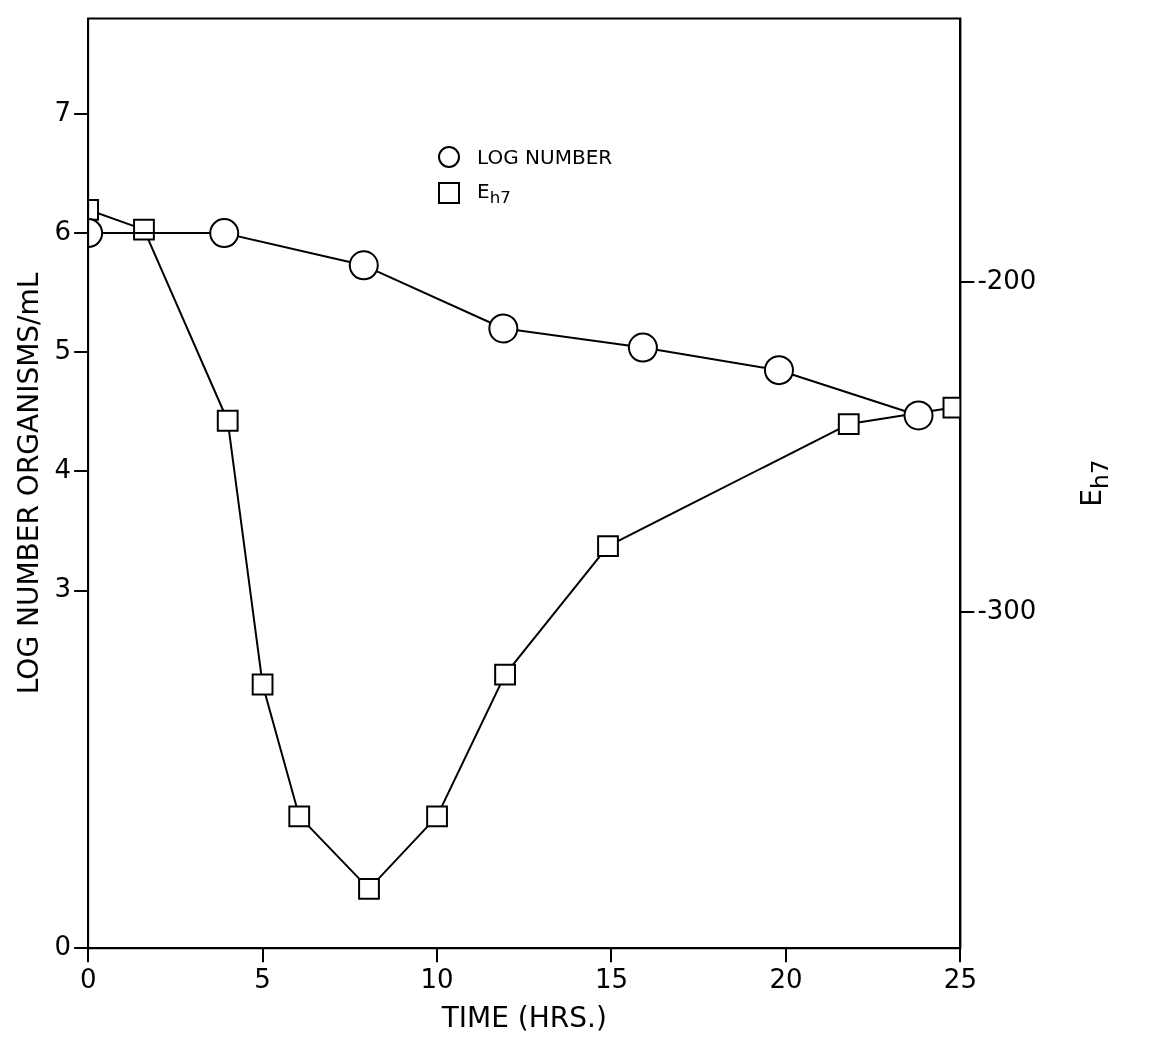  Describe the element at coordinates (63, 469) in the screenshot. I see `y-tick-label: 4` at that location.